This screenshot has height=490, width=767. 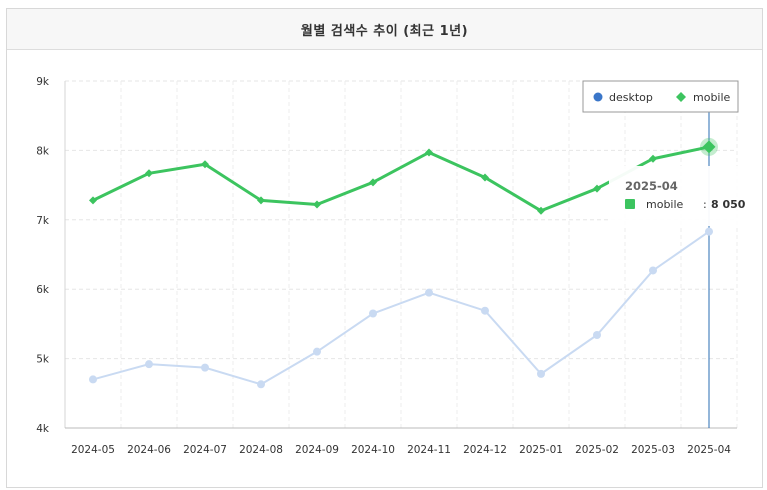 What do you see at coordinates (261, 450) in the screenshot?
I see `x-tick-label: 2024-08` at bounding box center [261, 450].